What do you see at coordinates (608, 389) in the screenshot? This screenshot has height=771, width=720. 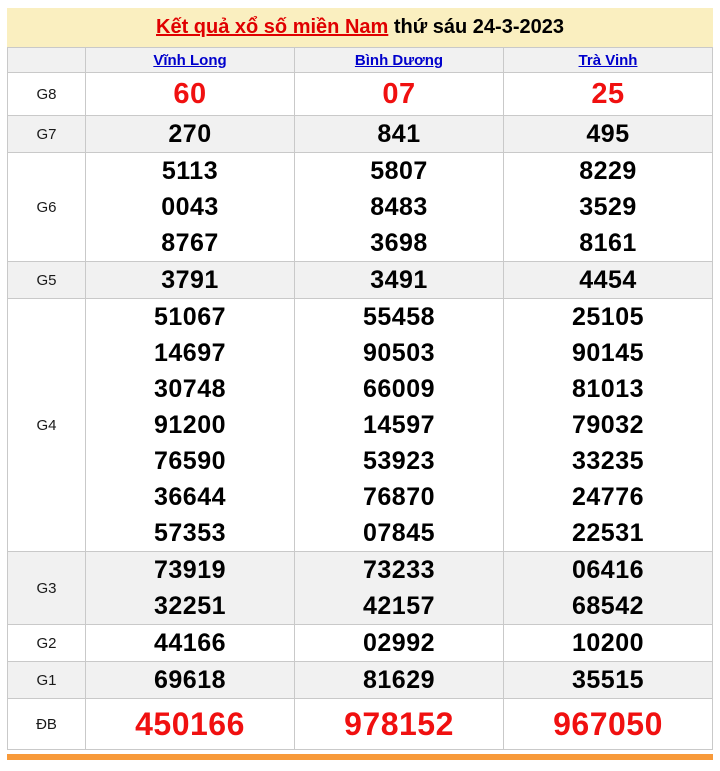 I see `prize-number: 81013` at bounding box center [608, 389].